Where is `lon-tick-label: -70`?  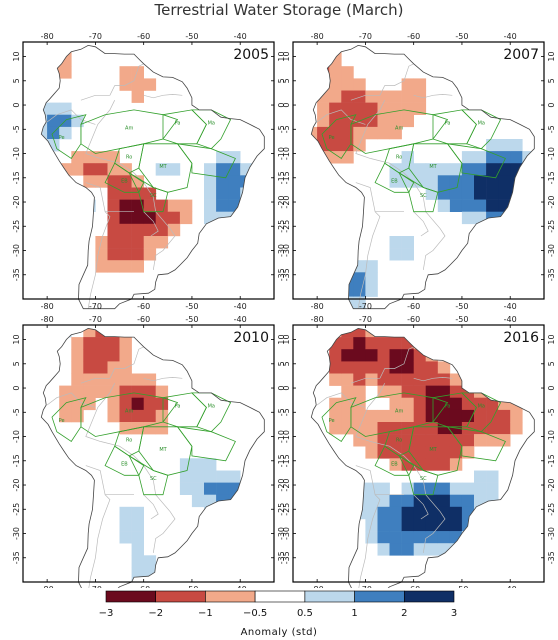
lon-tick-label: -70 is located at coordinates (365, 306).